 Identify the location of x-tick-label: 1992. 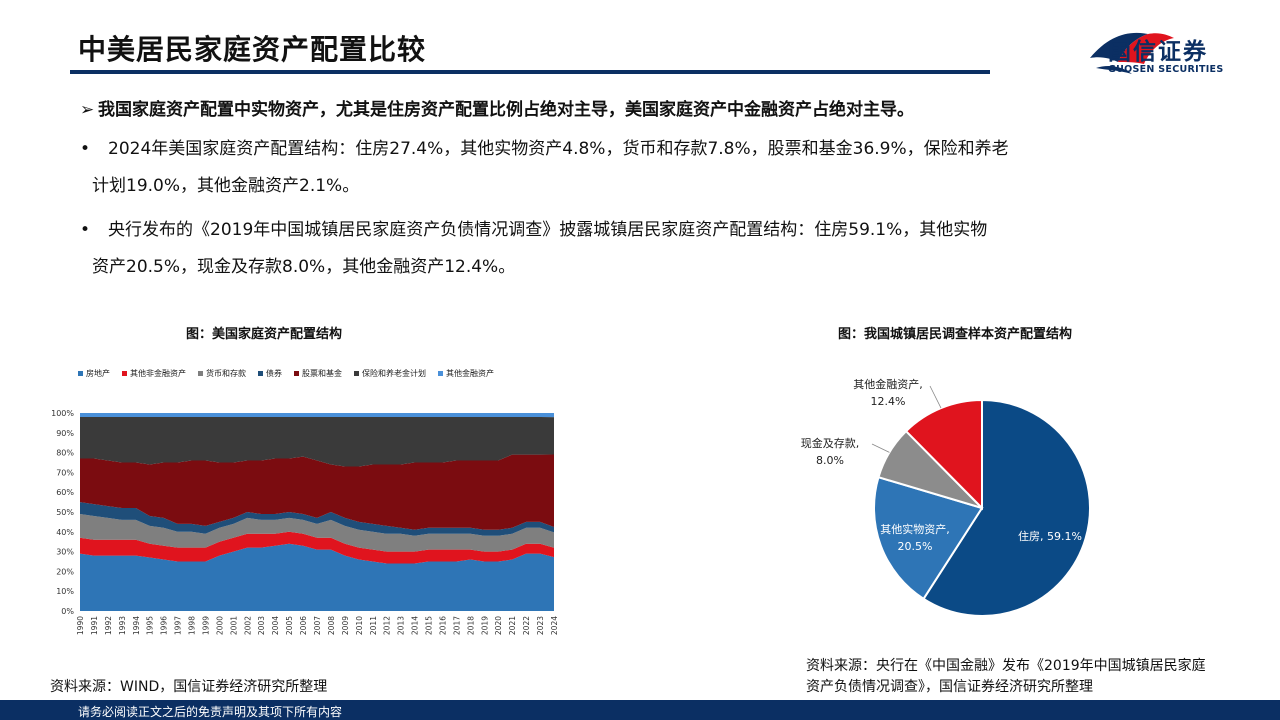
(108, 625).